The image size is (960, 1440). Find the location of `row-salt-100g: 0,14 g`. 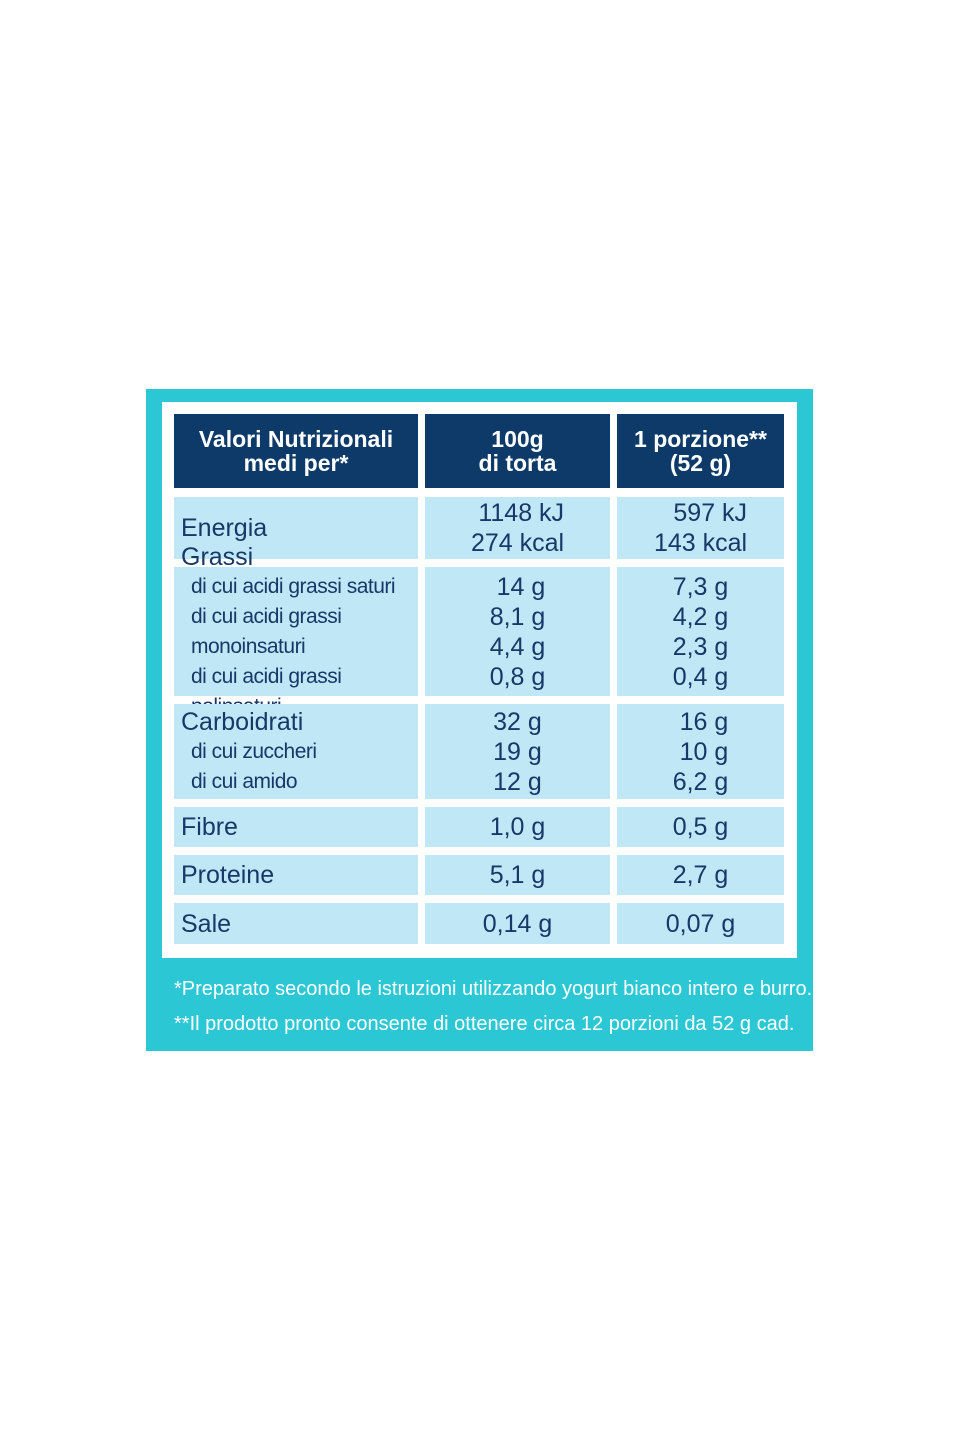

row-salt-100g: 0,14 g is located at coordinates (517, 923).